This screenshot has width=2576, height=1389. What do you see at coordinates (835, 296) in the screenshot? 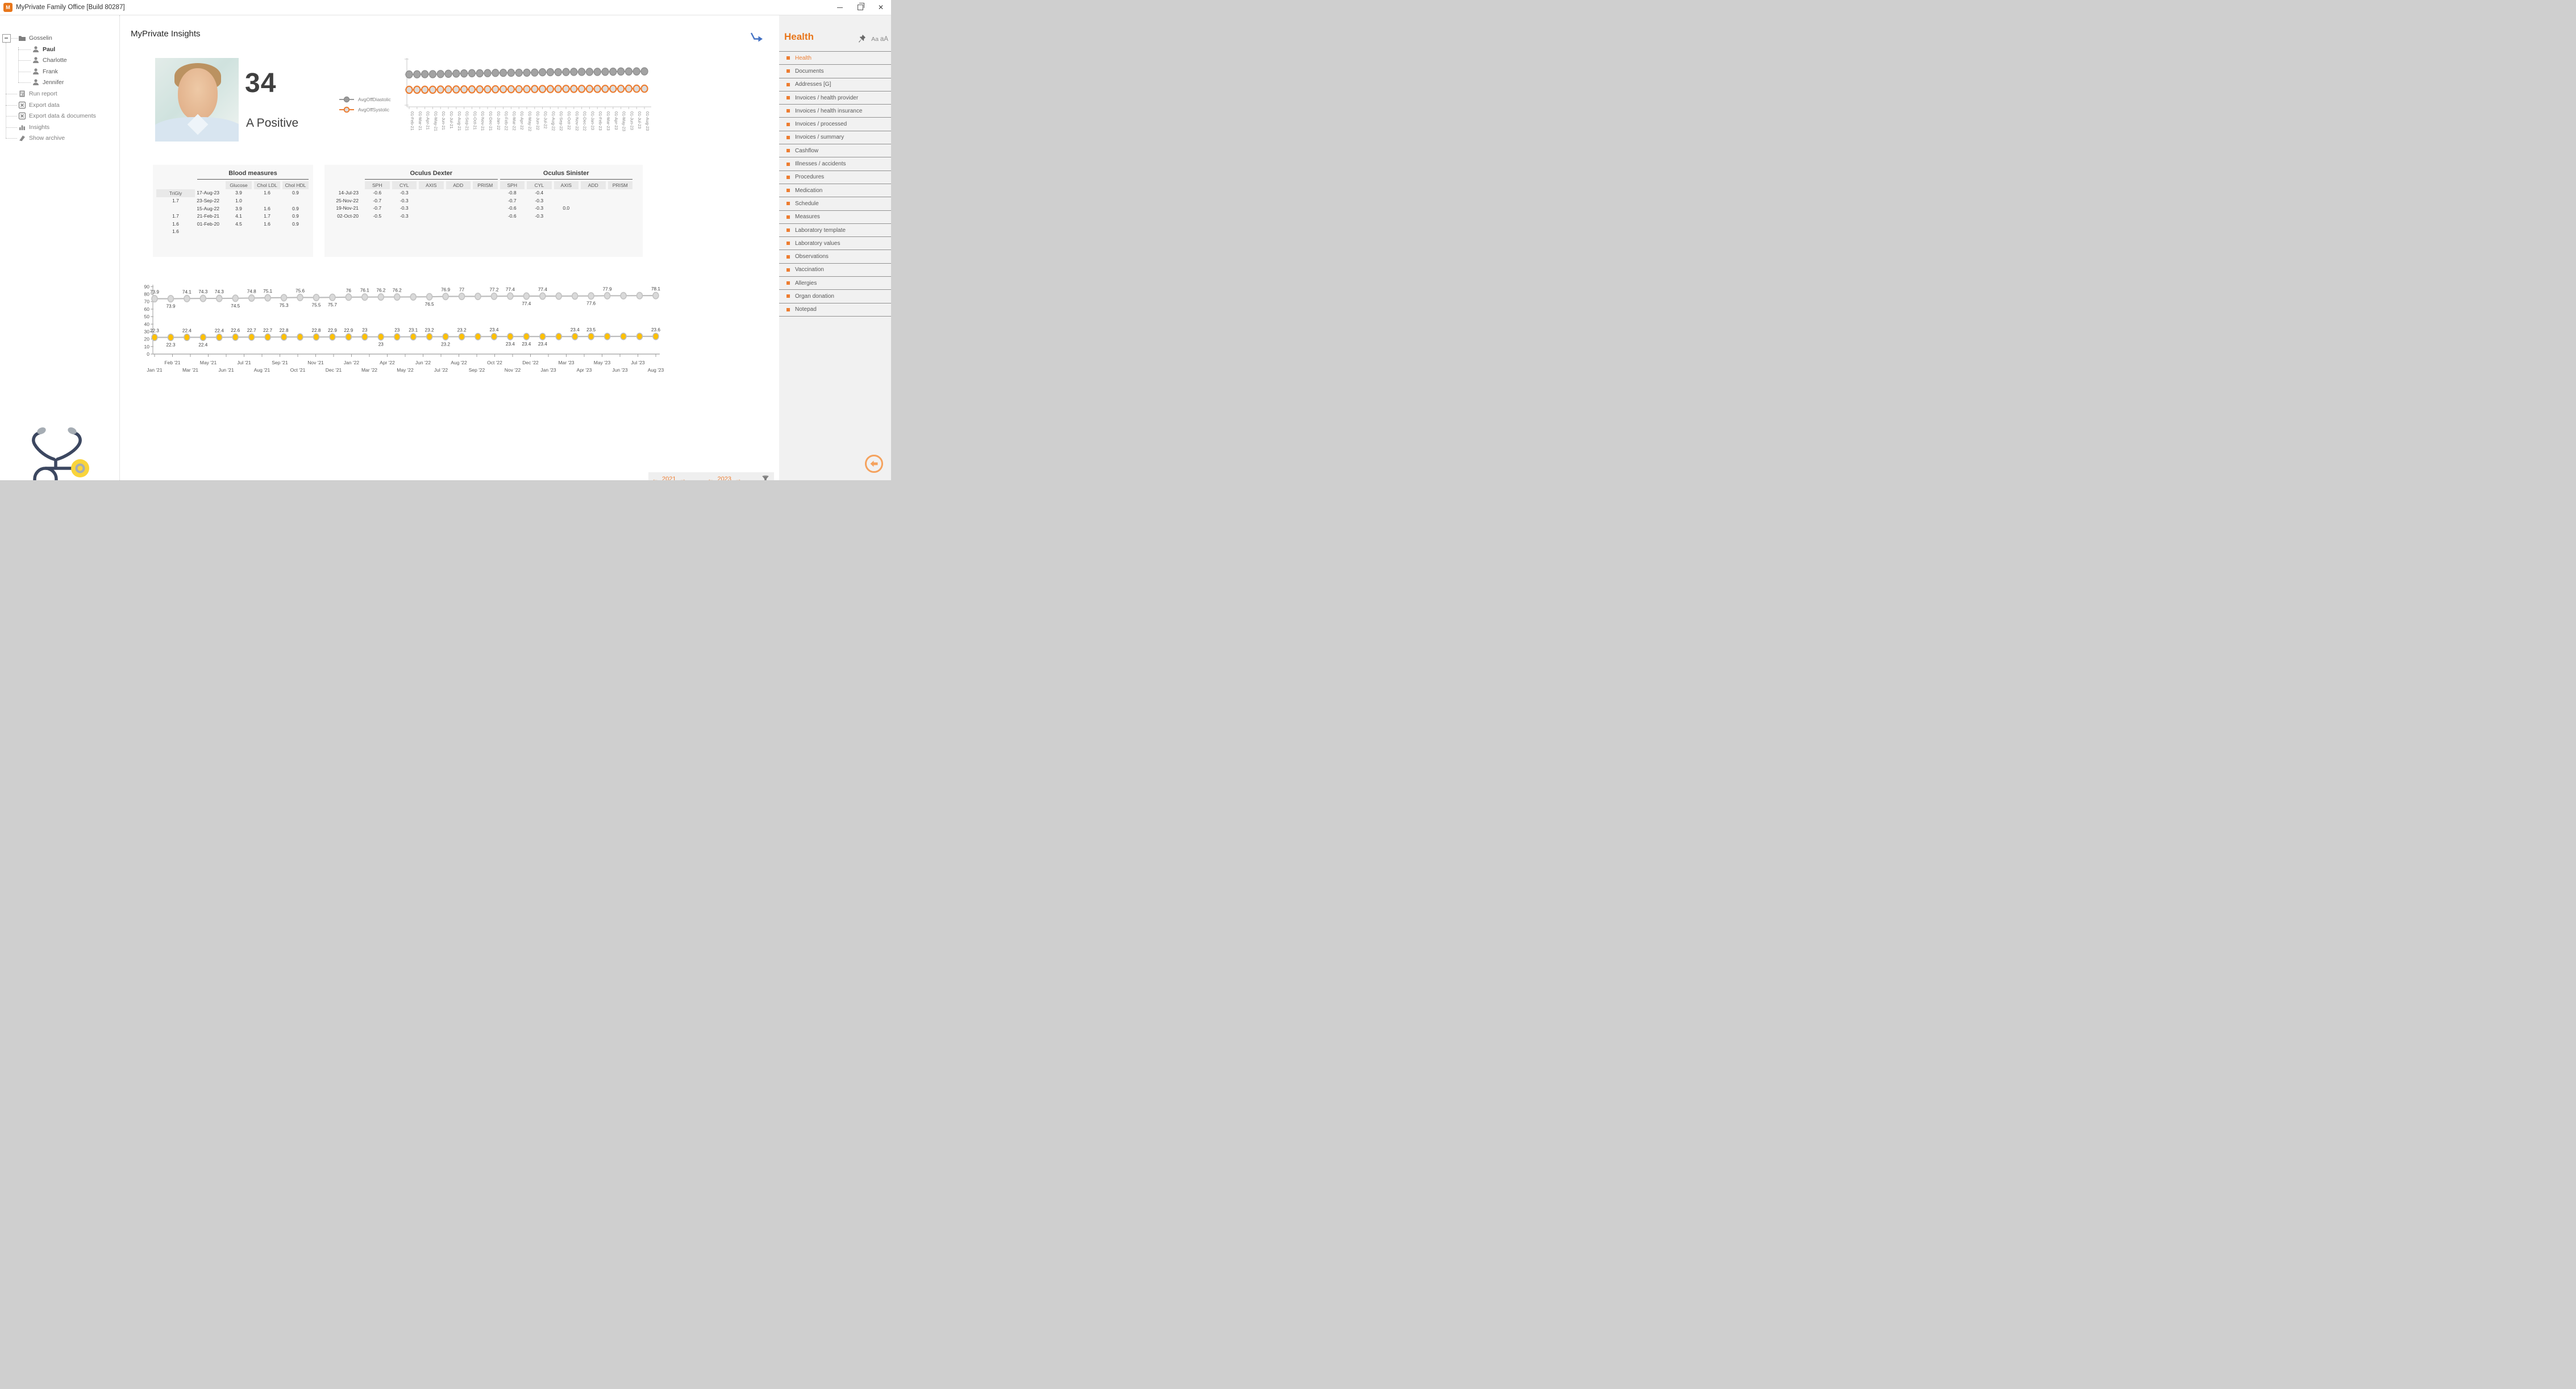
I see `sidebar-item-organ-donation: Organ donation` at bounding box center [835, 296].